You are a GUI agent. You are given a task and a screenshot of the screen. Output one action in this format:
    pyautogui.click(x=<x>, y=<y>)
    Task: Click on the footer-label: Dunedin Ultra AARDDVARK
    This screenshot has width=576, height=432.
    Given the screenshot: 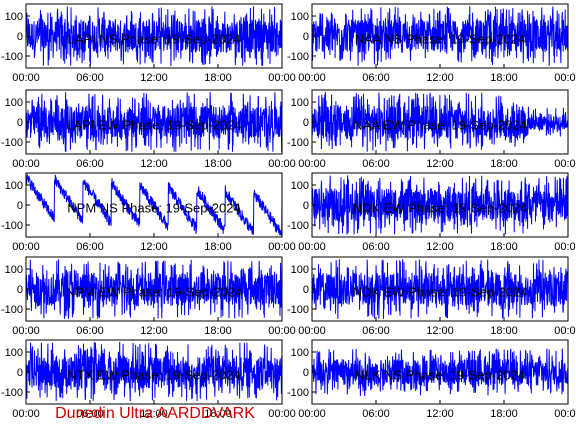 What is the action you would take?
    pyautogui.click(x=155, y=413)
    